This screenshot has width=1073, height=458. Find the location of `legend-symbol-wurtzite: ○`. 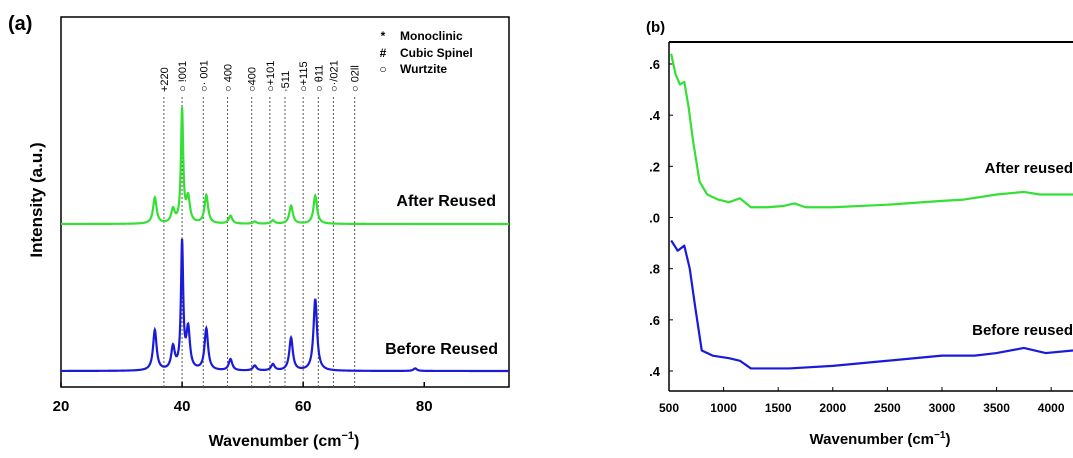

legend-symbol-wurtzite: ○ is located at coordinates (382, 69).